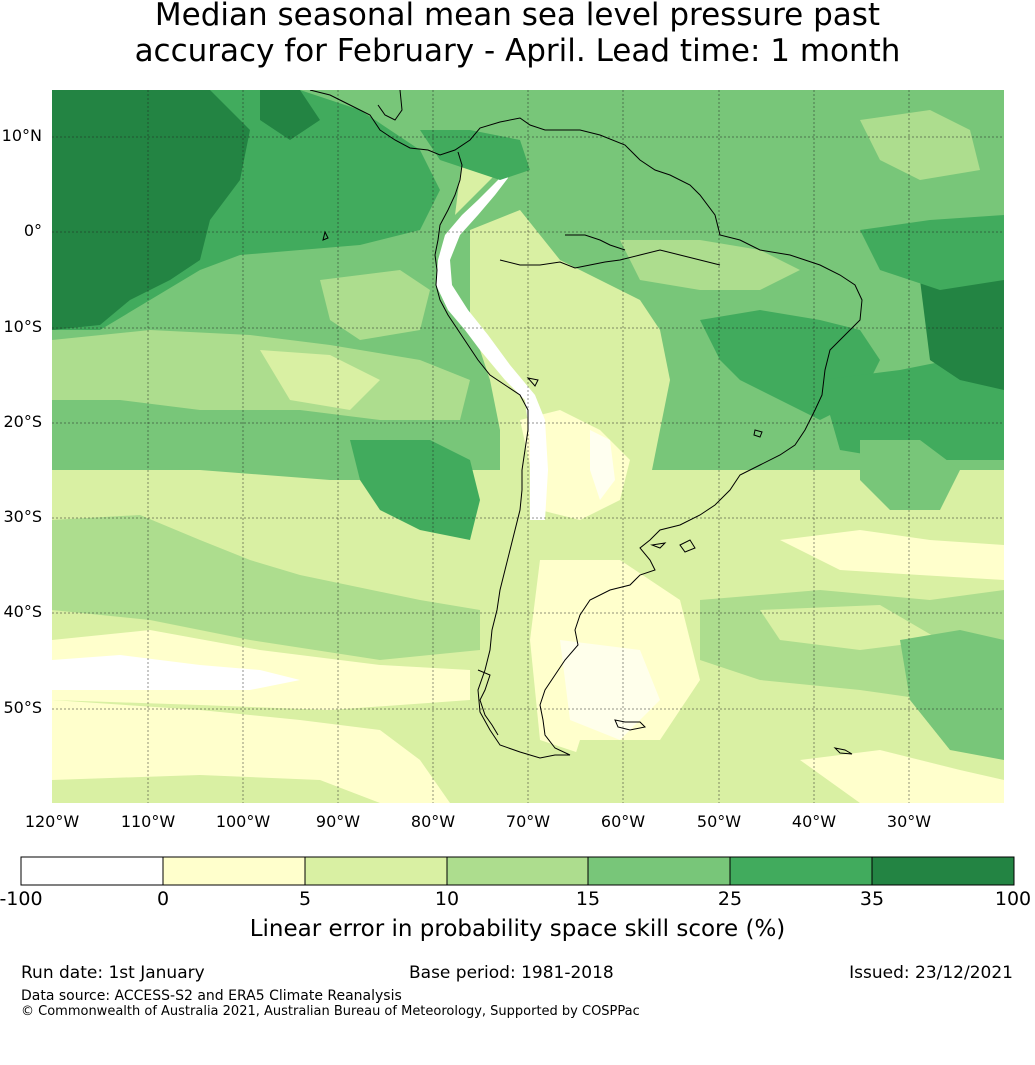 This screenshot has width=1035, height=1065. What do you see at coordinates (623, 821) in the screenshot?
I see `lon-label-60w: 60°W` at bounding box center [623, 821].